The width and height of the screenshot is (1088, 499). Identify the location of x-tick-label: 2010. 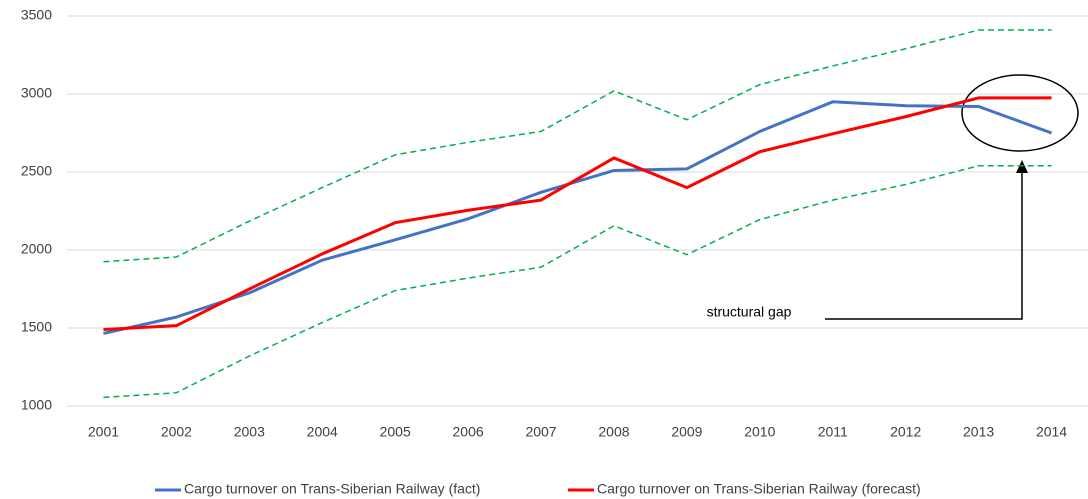
(759, 432).